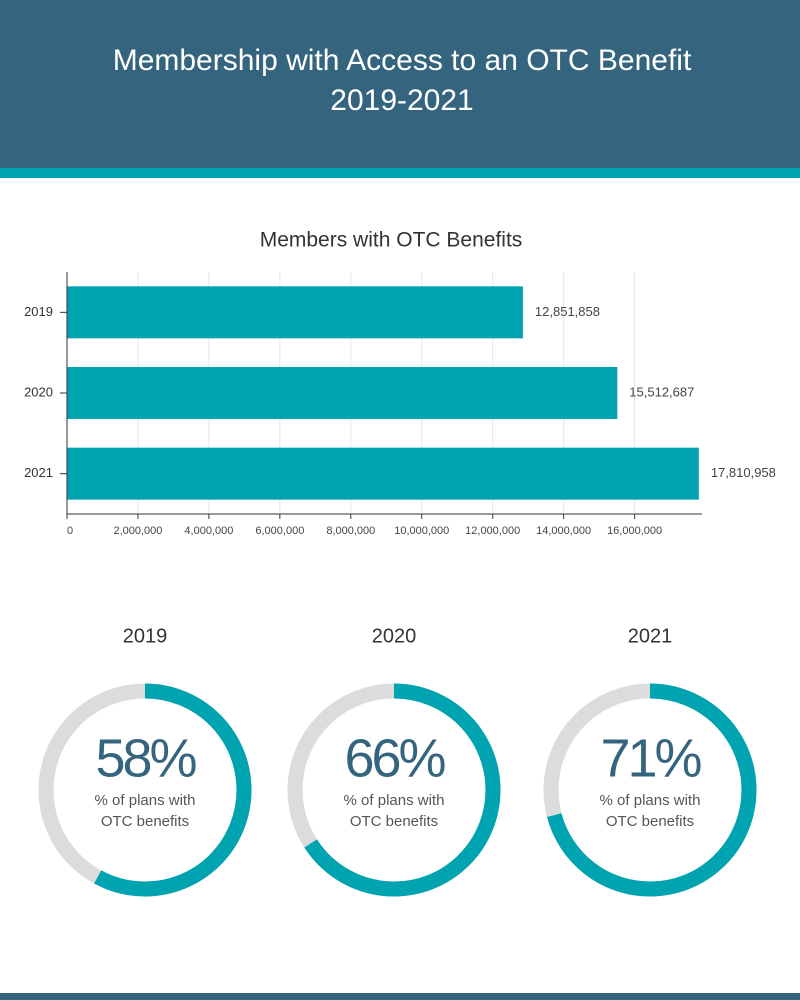 This screenshot has height=1000, width=800. Describe the element at coordinates (421, 531) in the screenshot. I see `x-tick-label: 10,000,000` at that location.